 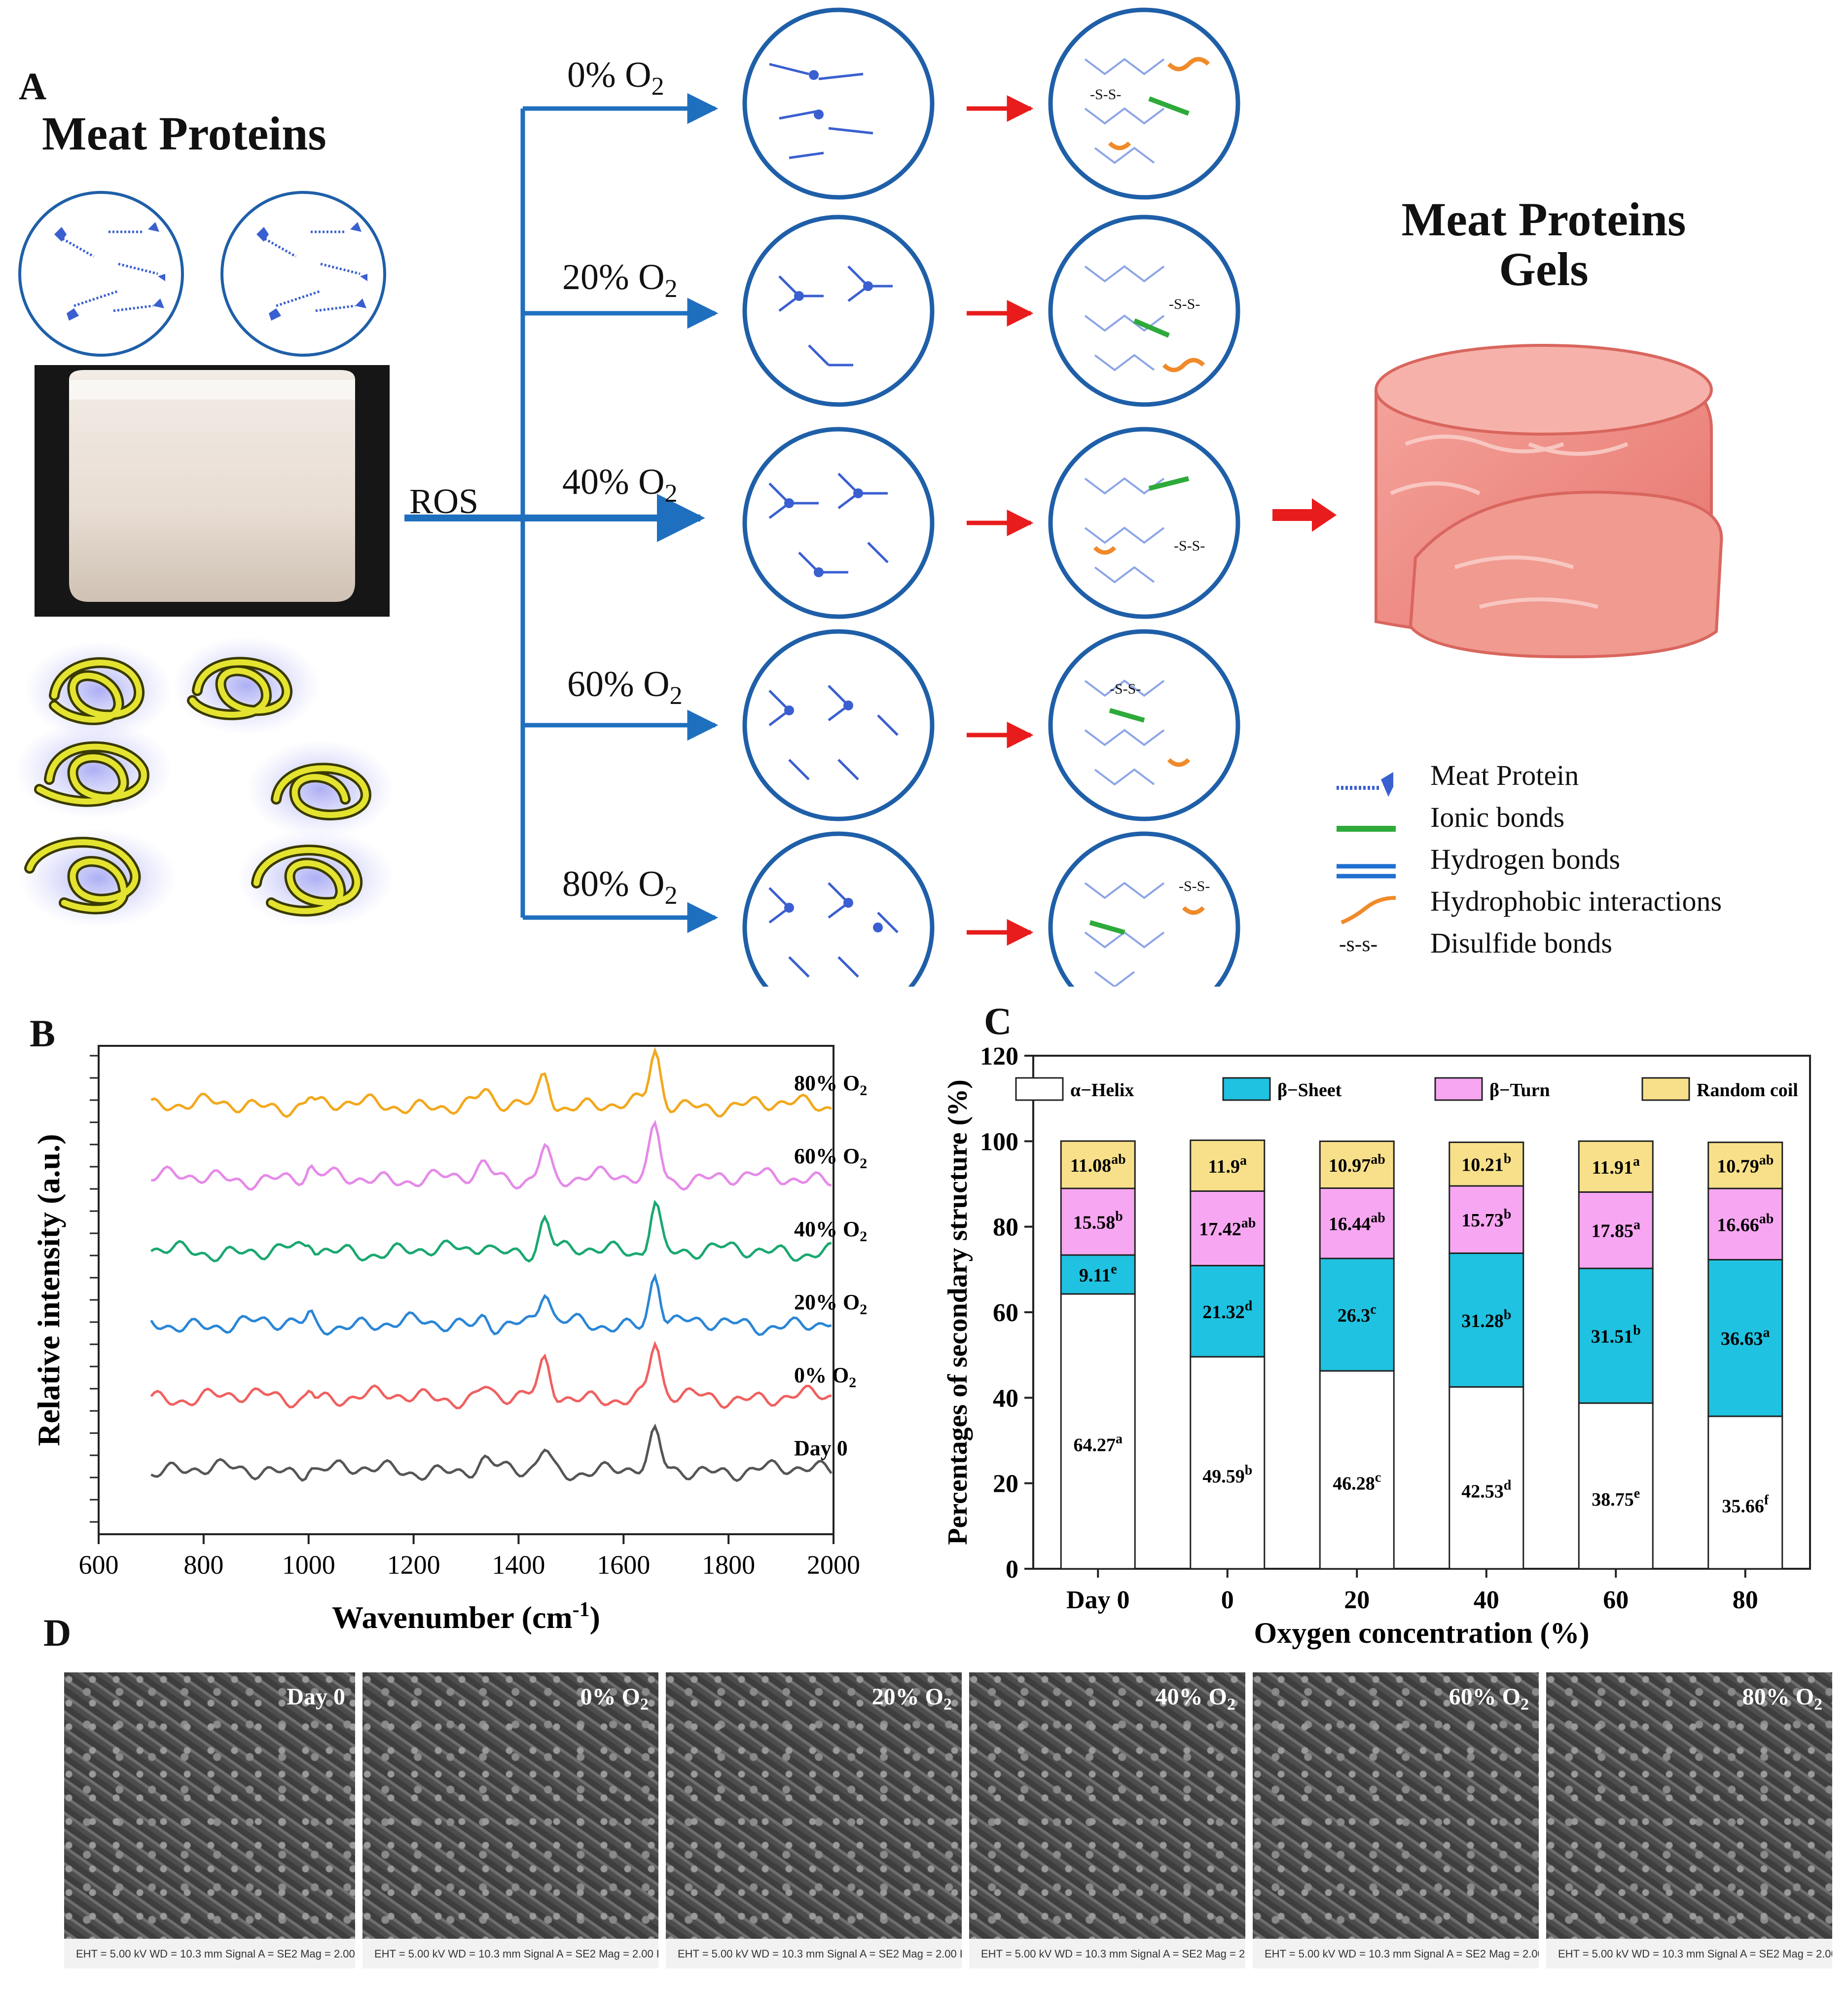 I want to click on condition-label-0: 0% O2, so click(x=615, y=78).